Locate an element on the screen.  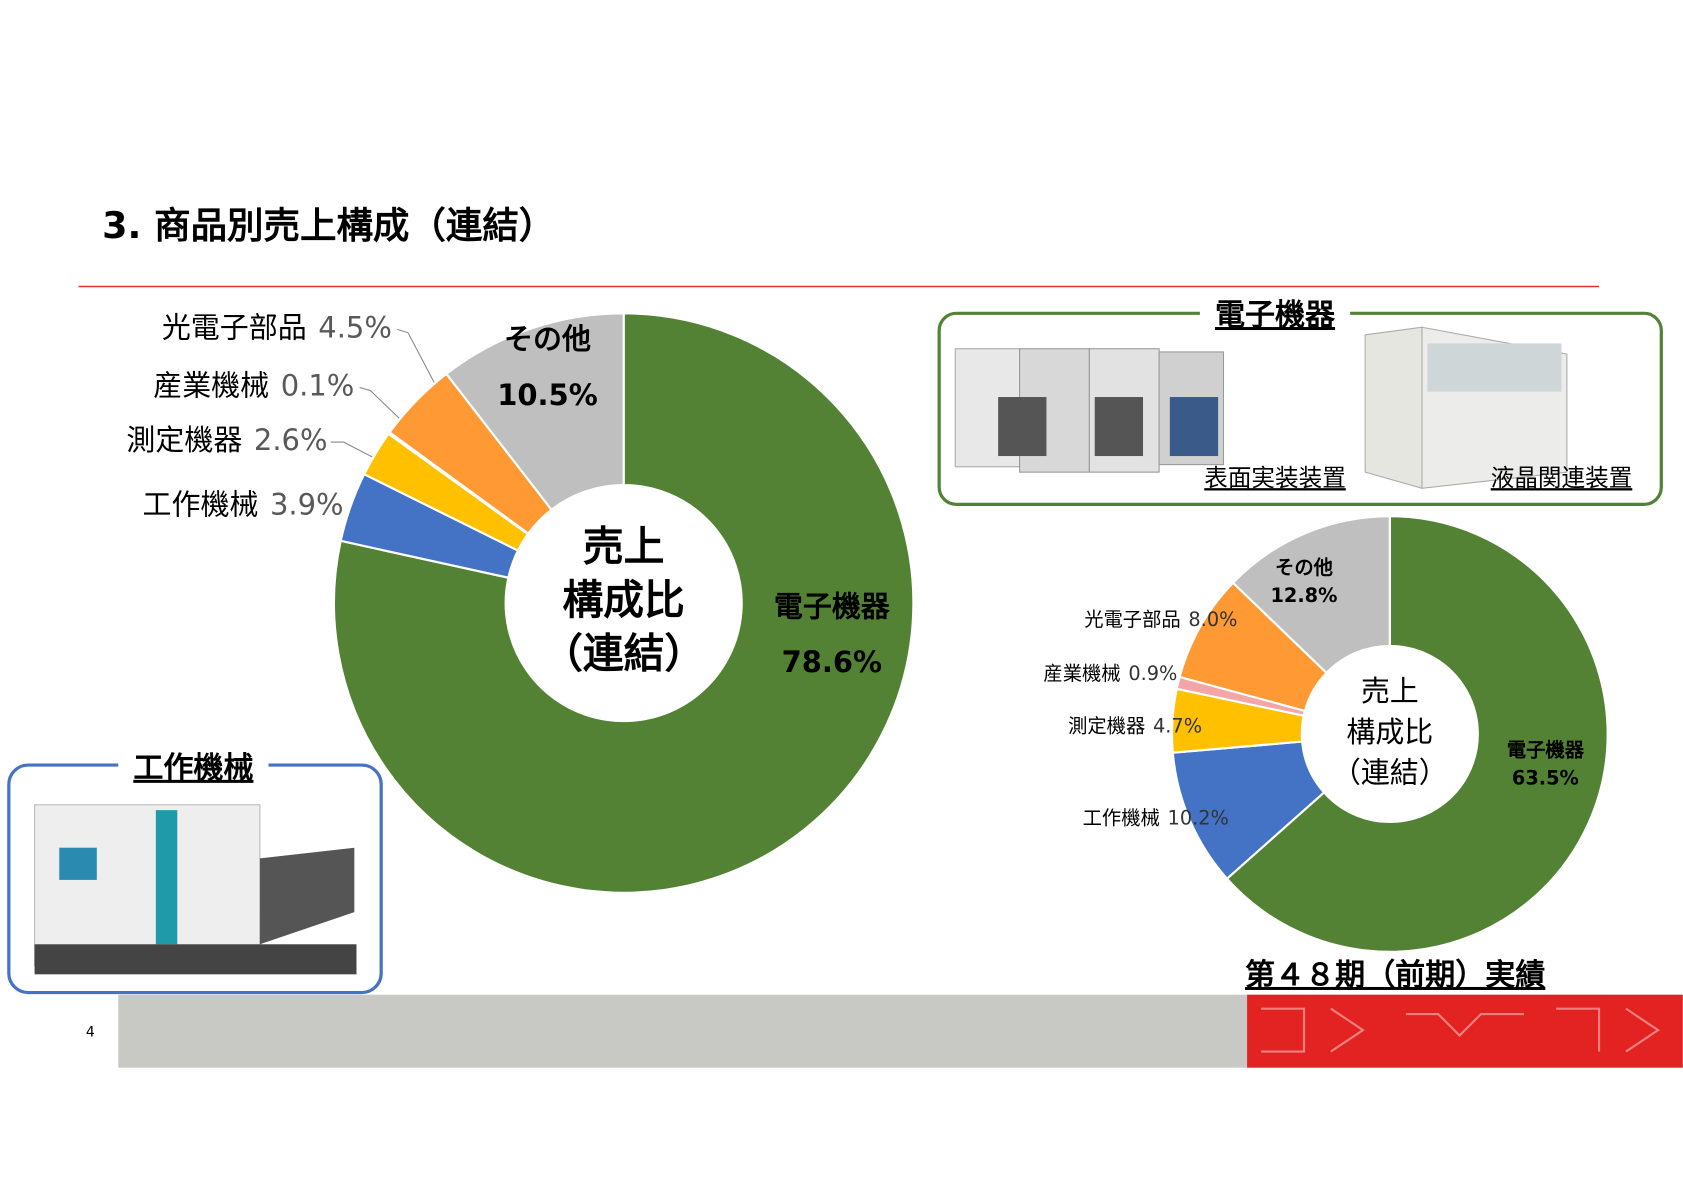
slice-label-group: 光電子部品 4.5% is located at coordinates (277, 327).